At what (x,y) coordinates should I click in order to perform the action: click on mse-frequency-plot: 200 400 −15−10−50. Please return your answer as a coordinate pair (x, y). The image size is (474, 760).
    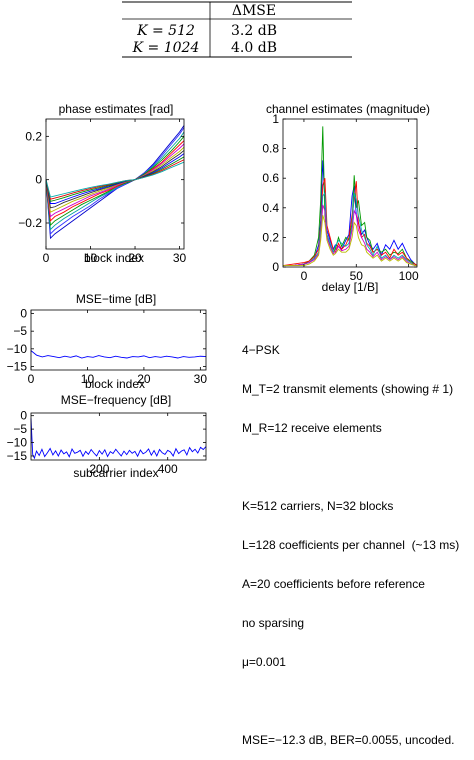
    Looking at the image, I should click on (107, 442).